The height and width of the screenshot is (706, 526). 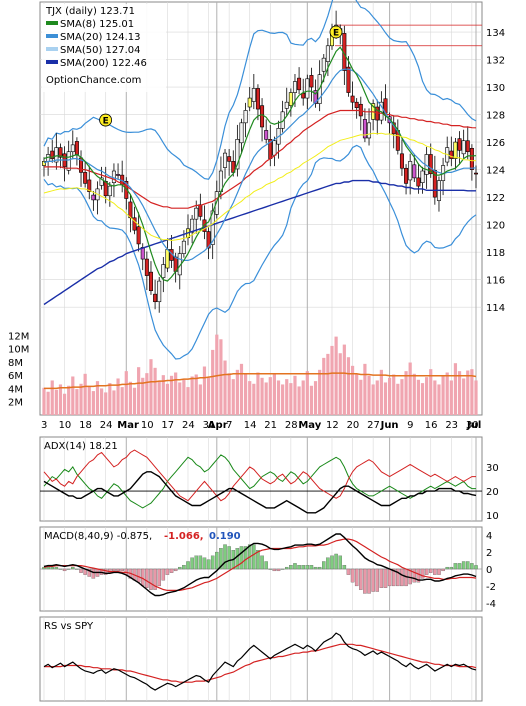 I want to click on price-tick-label: 126, so click(x=495, y=143).